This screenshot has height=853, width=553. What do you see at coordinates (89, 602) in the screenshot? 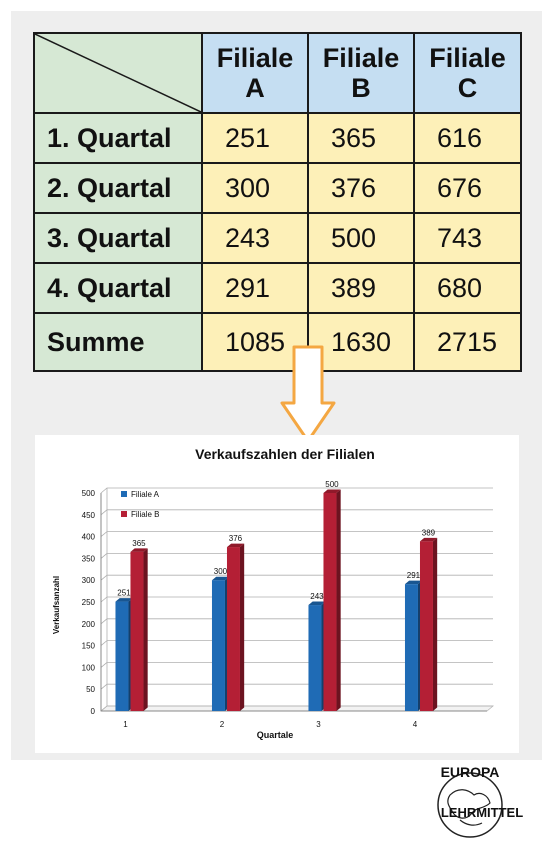
I see `y-tick-label: 250` at bounding box center [89, 602].